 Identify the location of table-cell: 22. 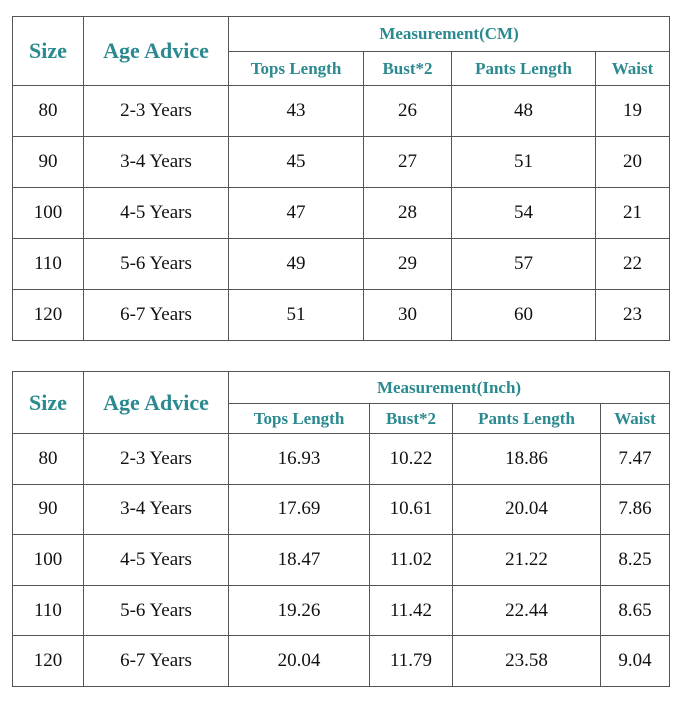
(632, 264).